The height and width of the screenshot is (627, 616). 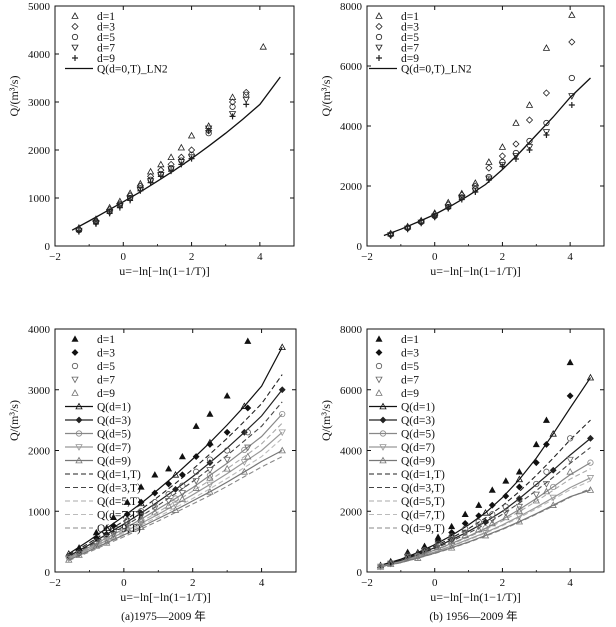 I want to click on legend-label: Q(d=0,T)_LN2, so click(x=436, y=70).